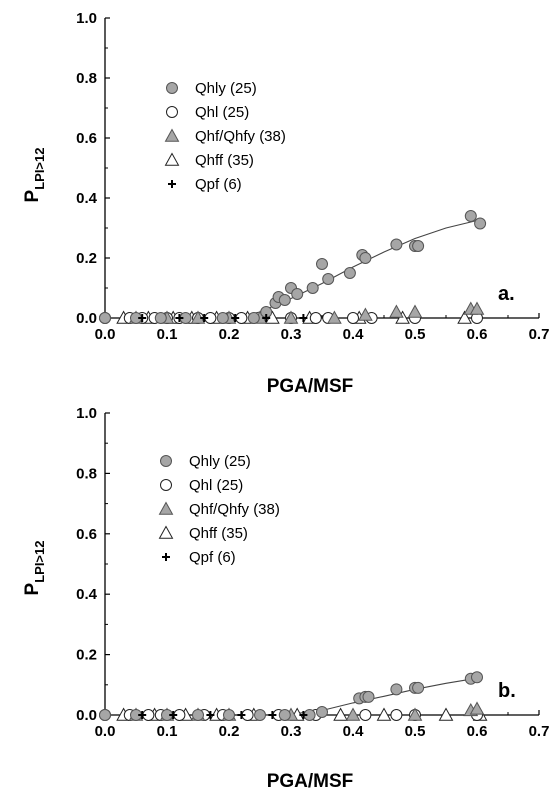 The image size is (553, 796). I want to click on y-axis-label-main: P, so click(32, 195).